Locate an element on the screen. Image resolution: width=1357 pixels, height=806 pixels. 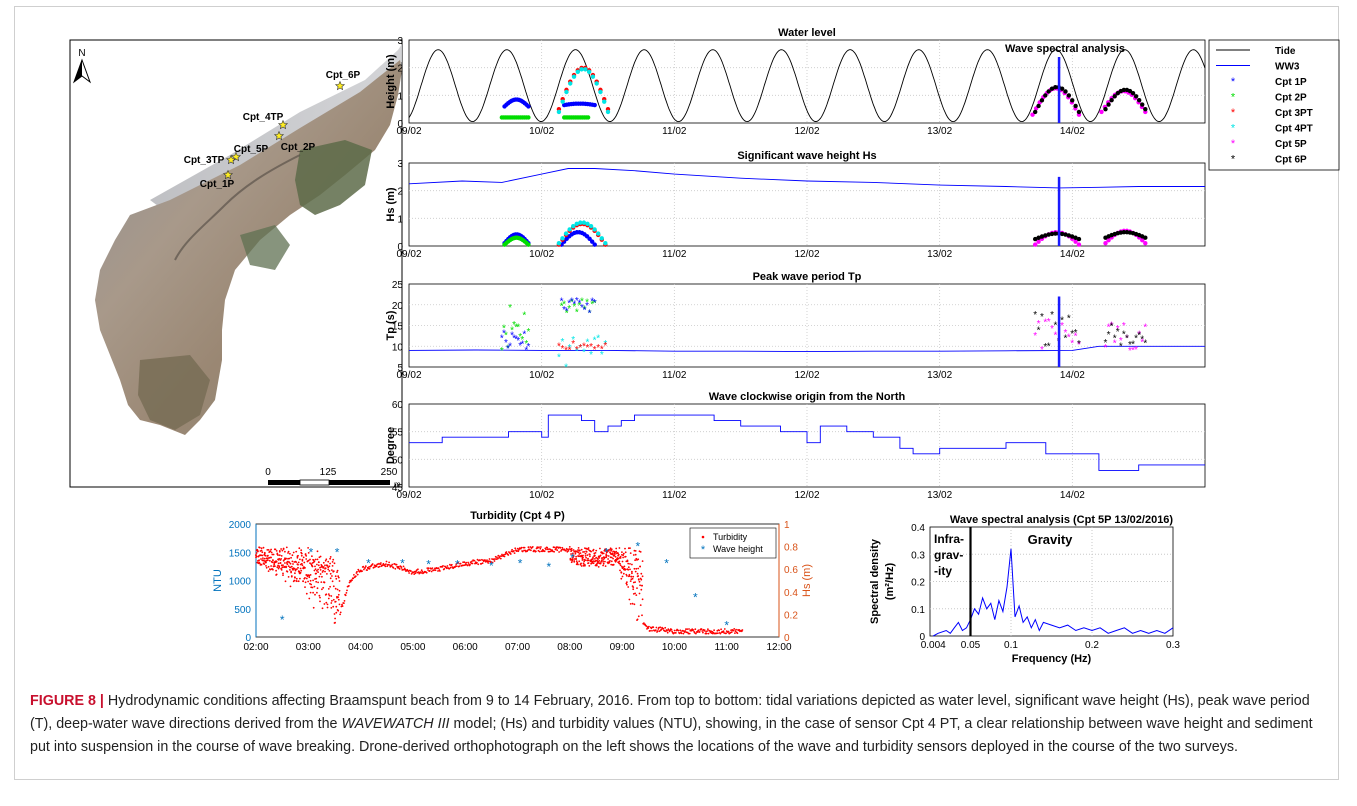
legend-label: Cpt 4PT is located at coordinates (1294, 129).